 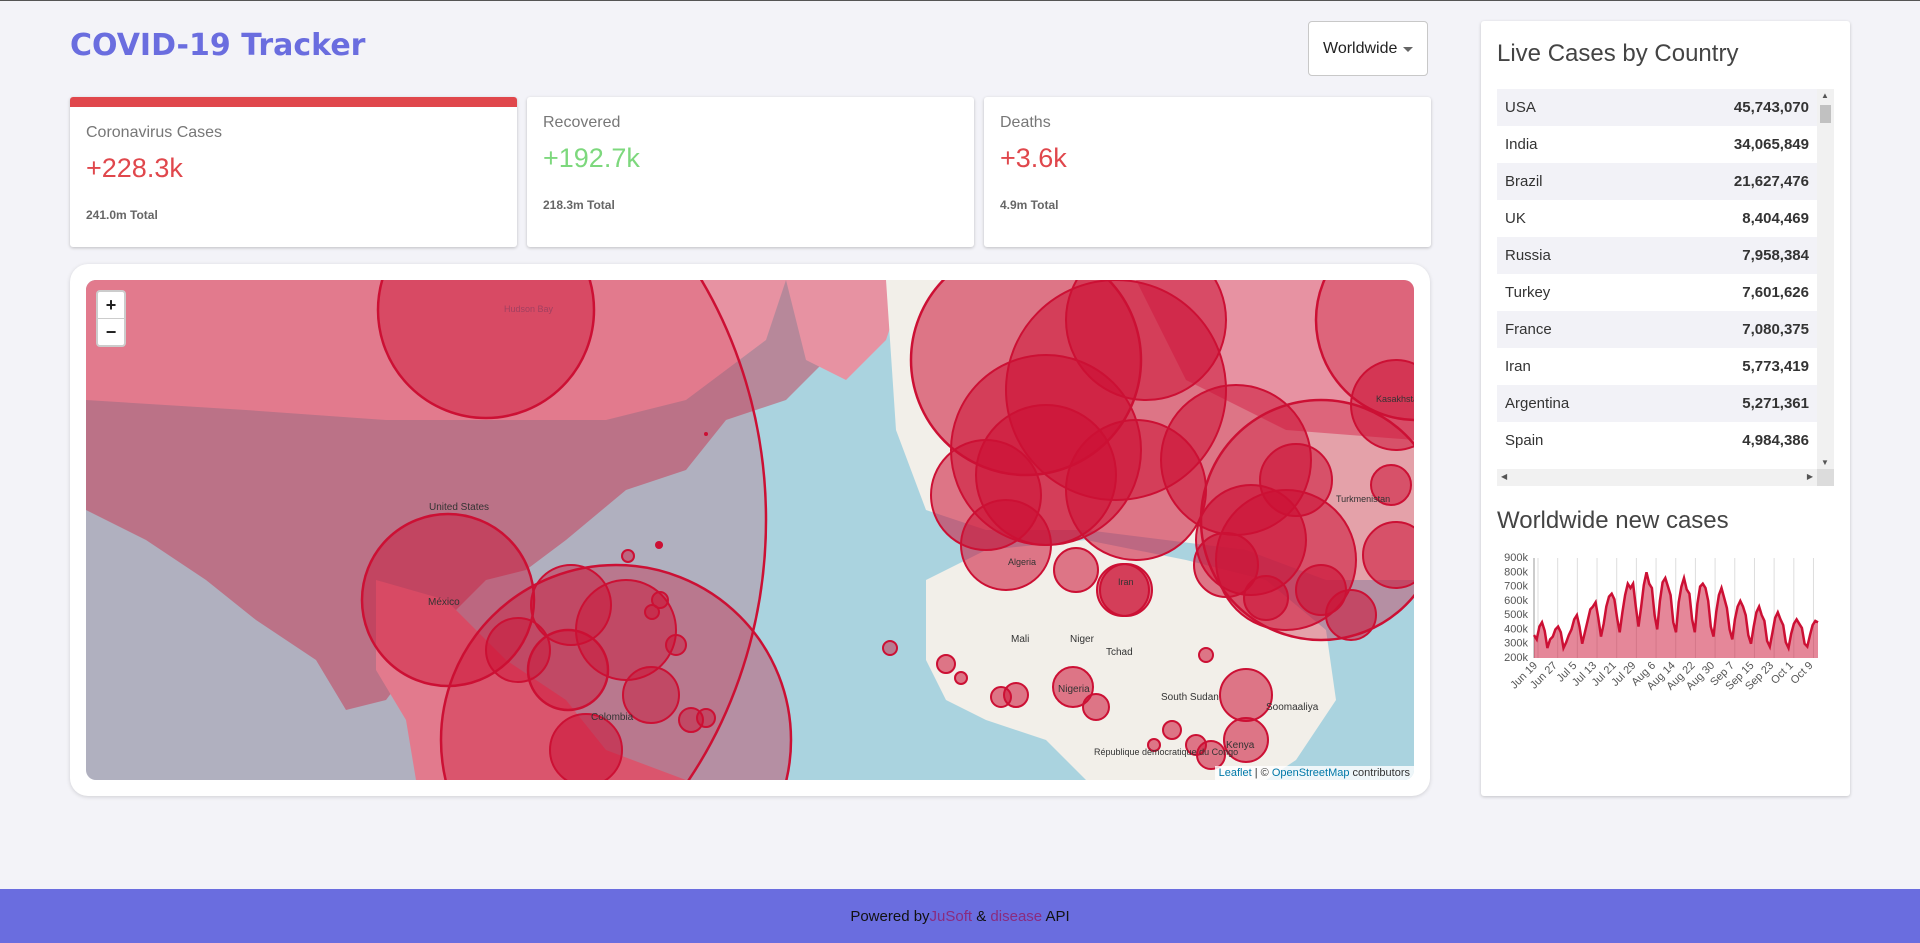 What do you see at coordinates (890, 916) in the screenshot?
I see `footer-prefix: Powered by` at bounding box center [890, 916].